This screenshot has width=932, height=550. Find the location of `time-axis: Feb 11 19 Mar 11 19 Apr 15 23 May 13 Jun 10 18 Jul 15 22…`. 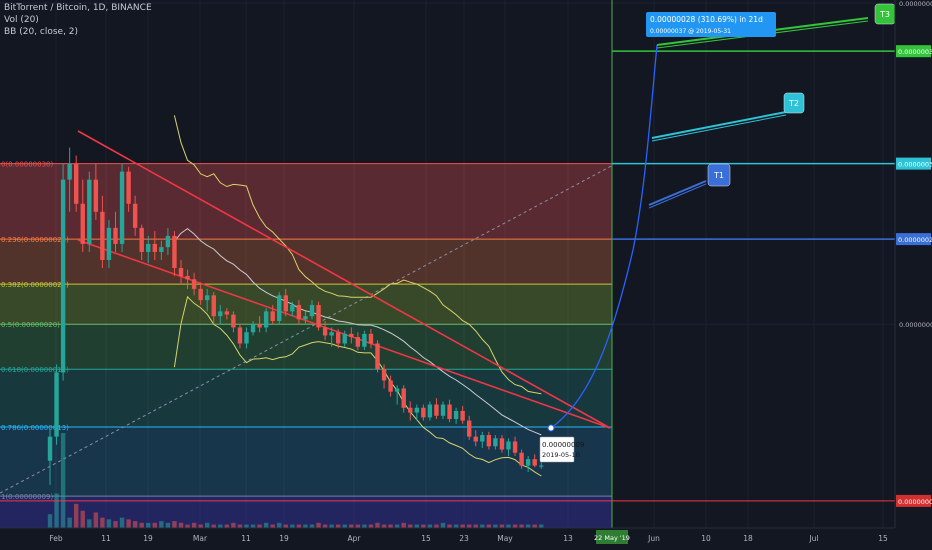

time-axis: Feb 11 19 Mar 11 19 Apr 15 23 May 13 Jun 10 18 Jul 15 22… is located at coordinates (466, 538).